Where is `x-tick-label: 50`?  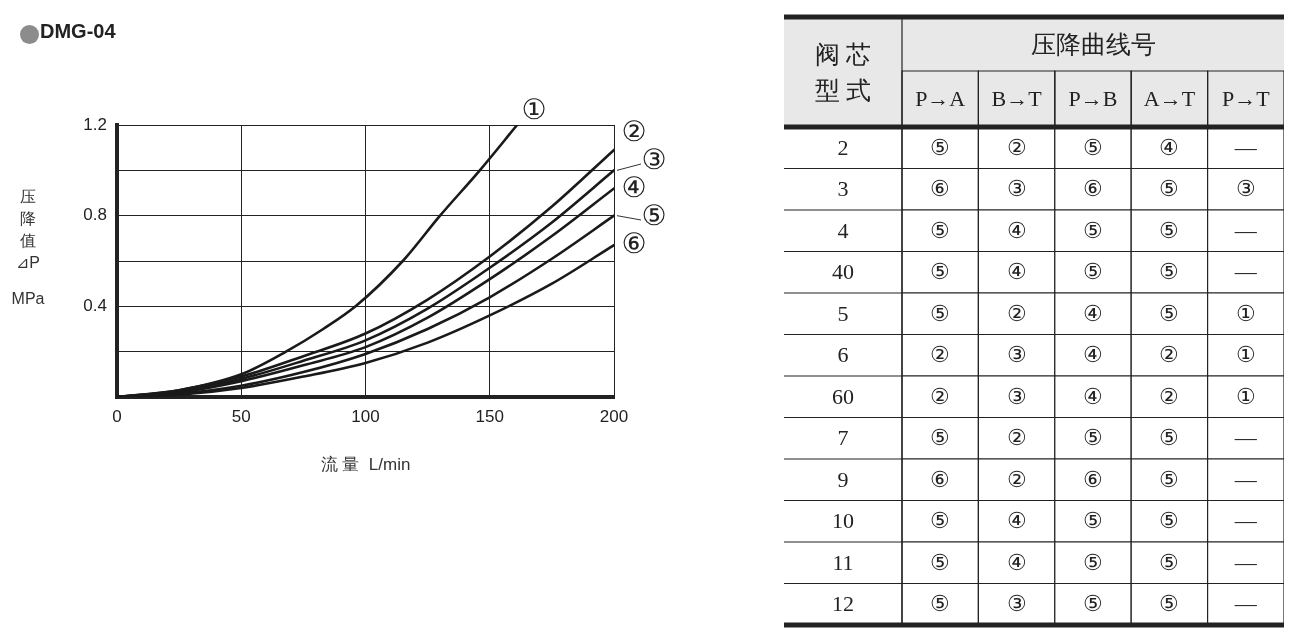
x-tick-label: 50 is located at coordinates (241, 416).